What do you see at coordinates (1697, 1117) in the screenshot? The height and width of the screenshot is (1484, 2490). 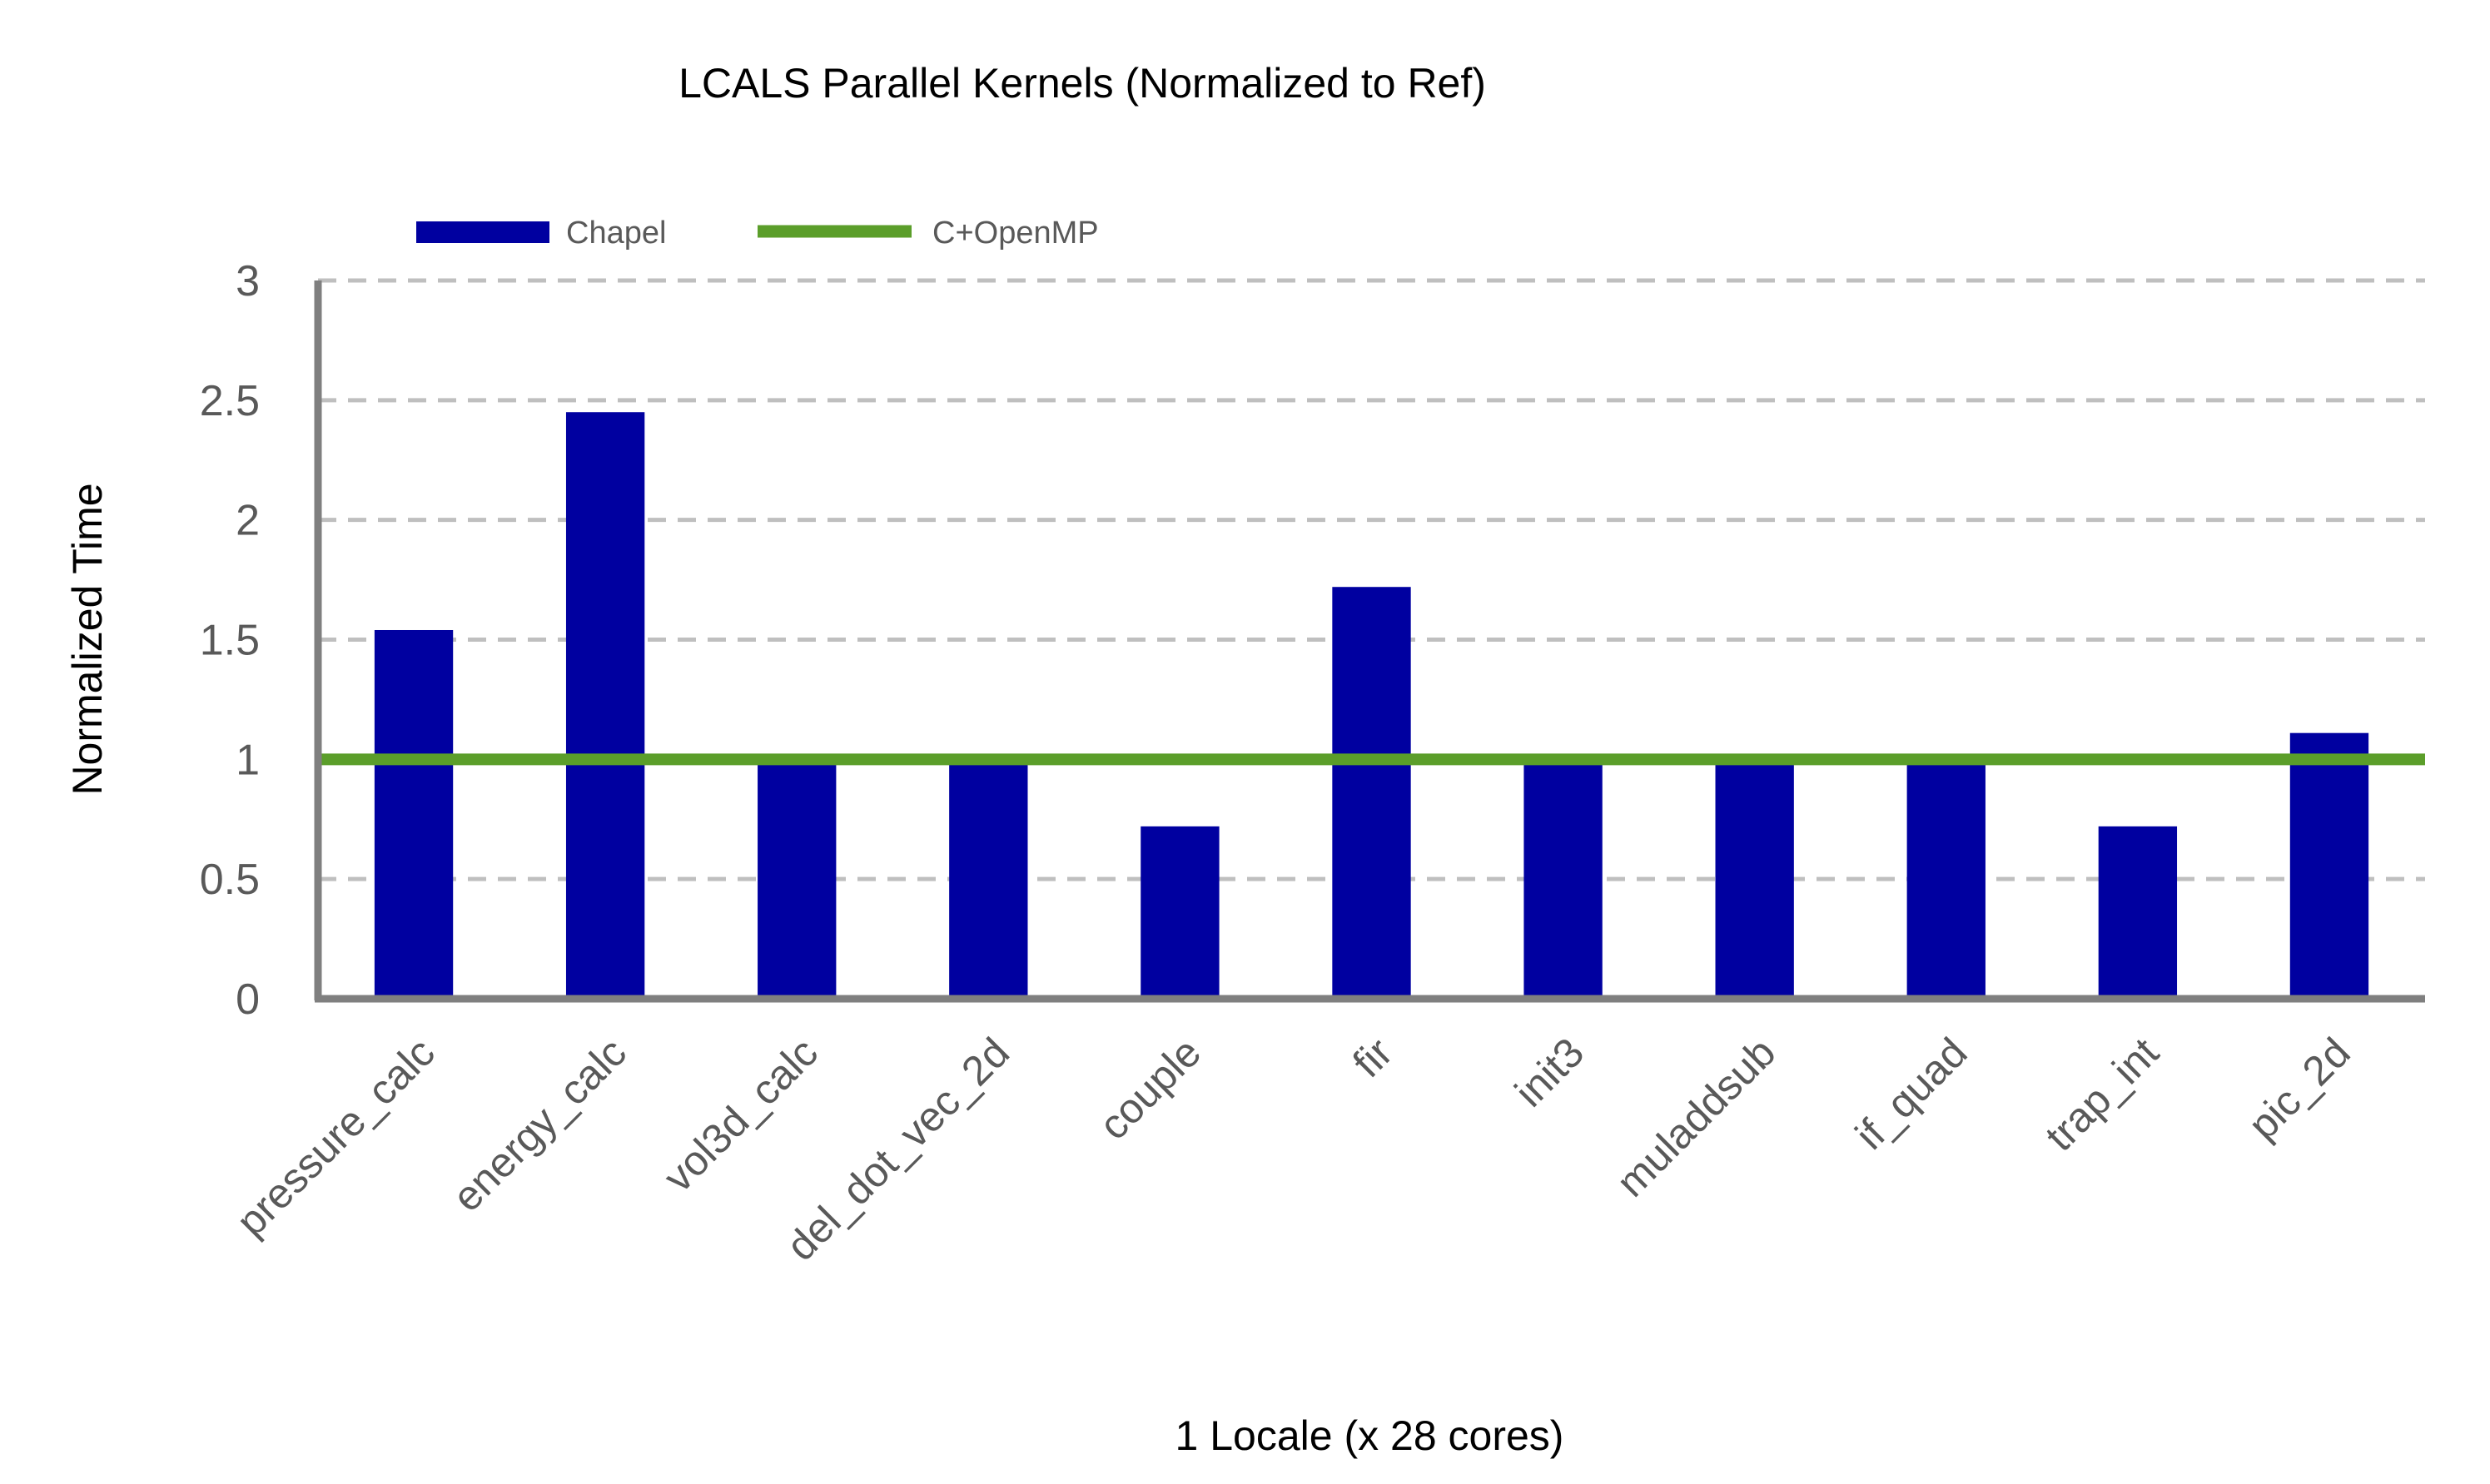 I see `x-tick-label: muladdsub` at bounding box center [1697, 1117].